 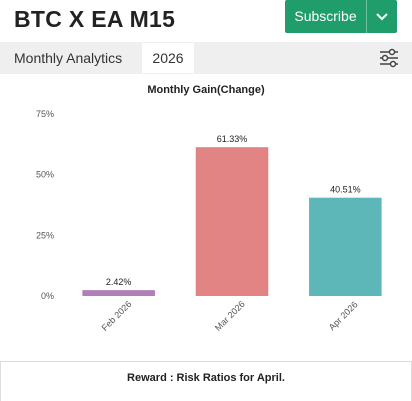 I want to click on filter-button, so click(x=389, y=58).